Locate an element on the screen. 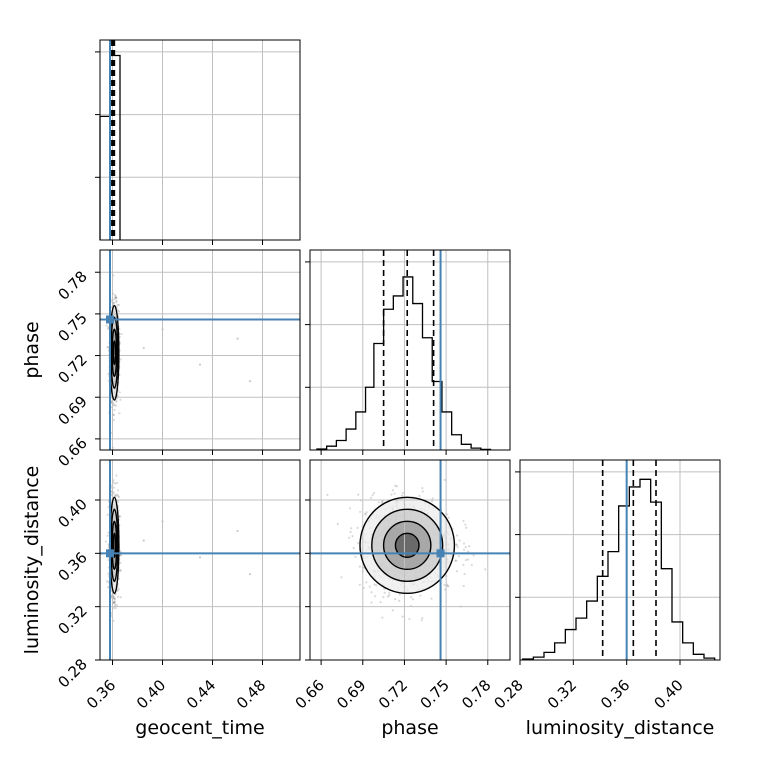 Image resolution: width=760 pixels, height=760 pixels. x-tick-label: 0.36 is located at coordinates (615, 694).